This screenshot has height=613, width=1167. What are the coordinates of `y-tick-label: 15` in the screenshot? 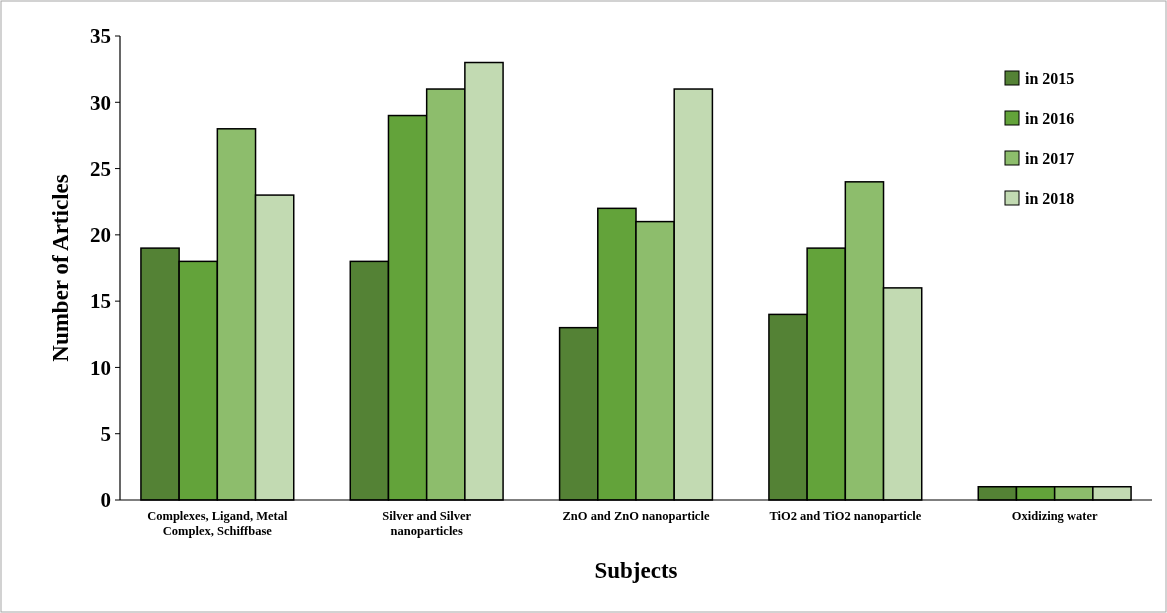 It's located at (100, 301).